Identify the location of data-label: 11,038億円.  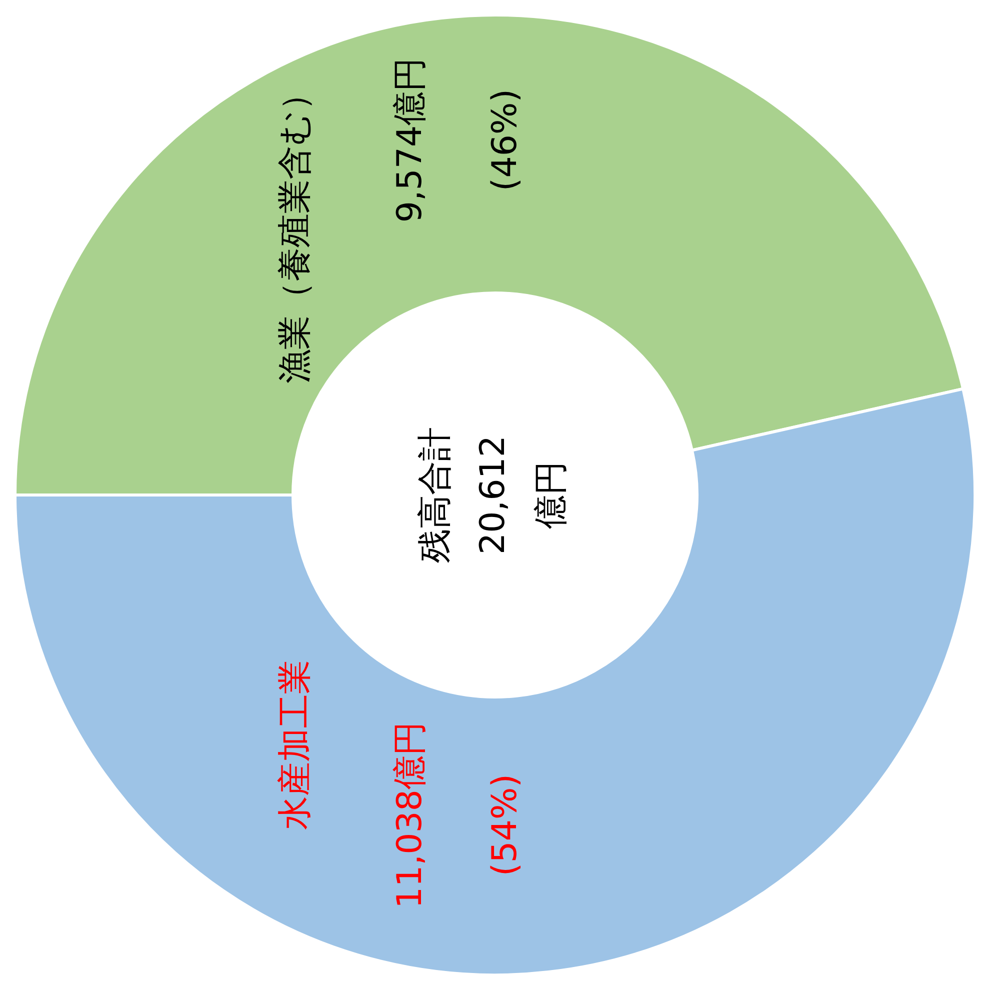
(410, 815).